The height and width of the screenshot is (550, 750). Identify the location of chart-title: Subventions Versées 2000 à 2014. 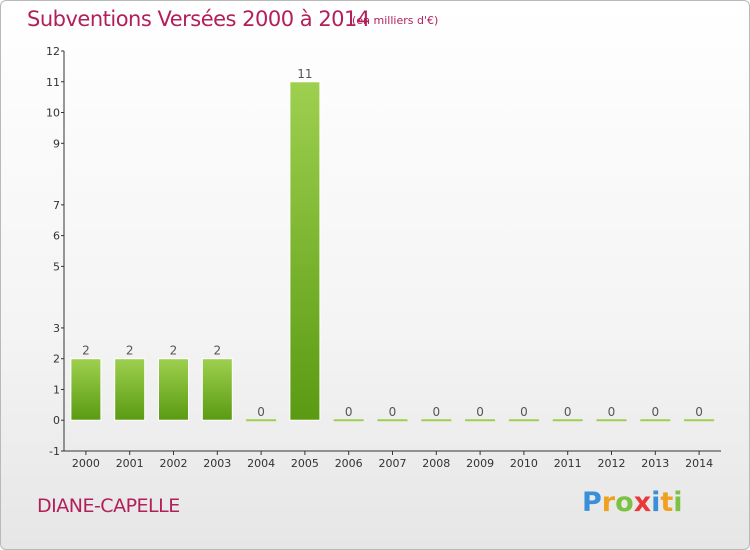
(198, 19).